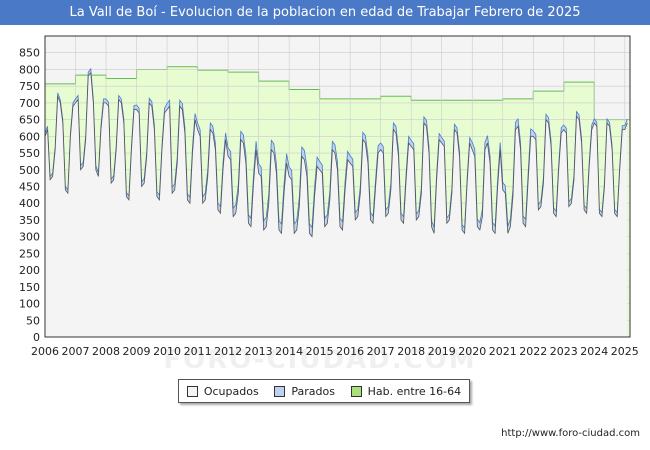 This screenshot has width=650, height=450. I want to click on legend-item-hab: Hab. entre 16-64, so click(406, 391).